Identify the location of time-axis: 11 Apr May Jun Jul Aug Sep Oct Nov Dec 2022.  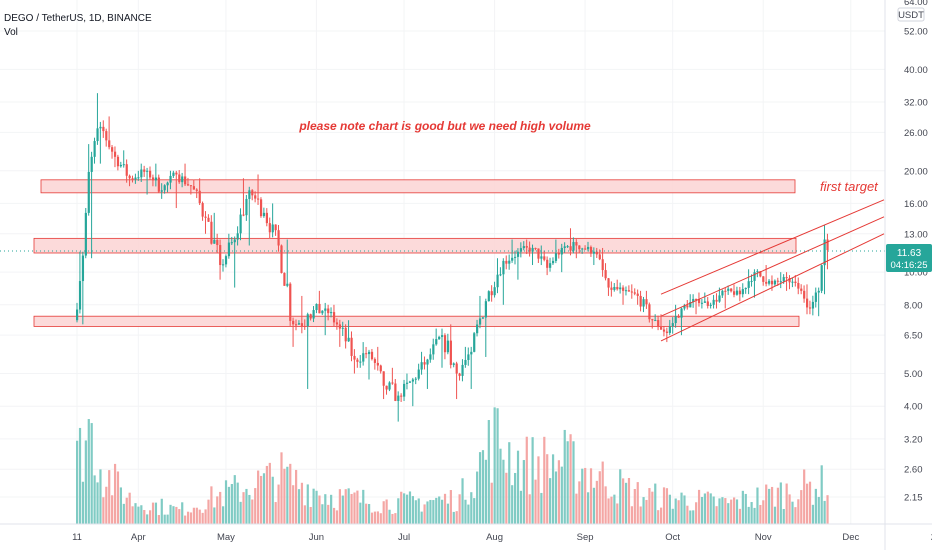
(502, 537).